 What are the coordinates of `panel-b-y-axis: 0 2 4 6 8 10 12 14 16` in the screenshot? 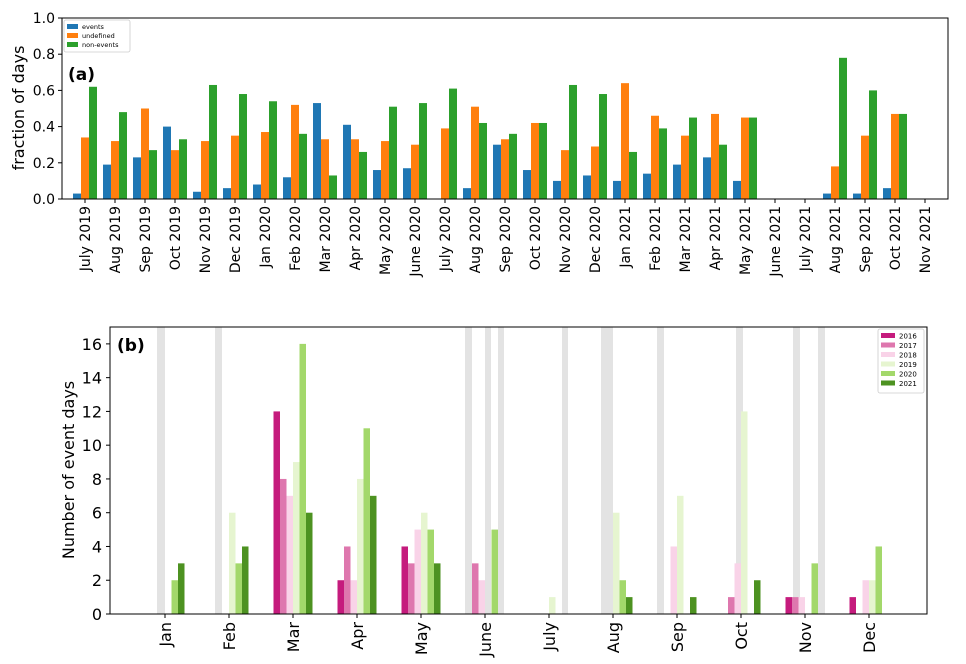 It's located at (96, 479).